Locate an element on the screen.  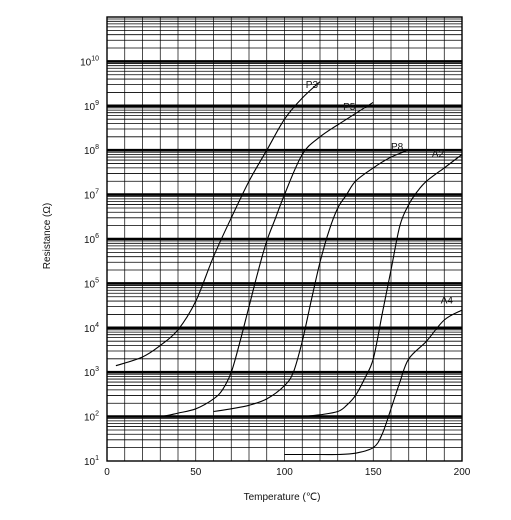
y-tick-label: 10¹ is located at coordinates (91, 461).